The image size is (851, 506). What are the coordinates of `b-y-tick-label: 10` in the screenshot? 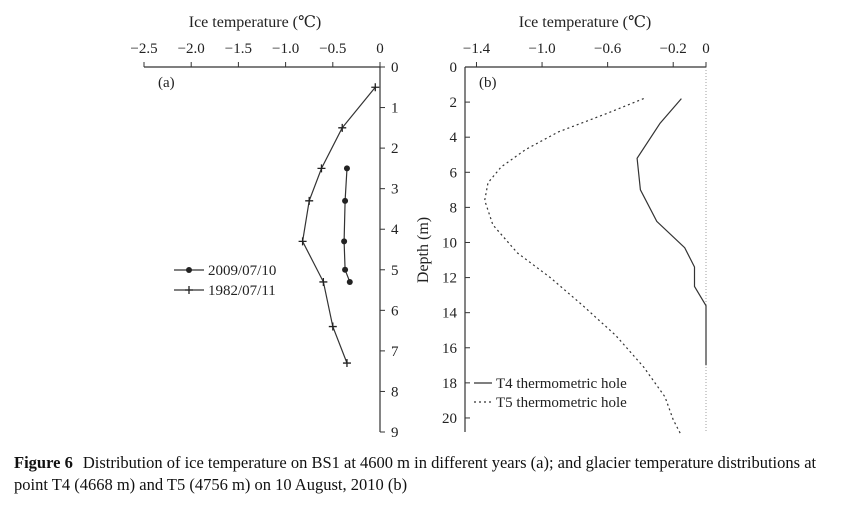 It's located at (449, 243).